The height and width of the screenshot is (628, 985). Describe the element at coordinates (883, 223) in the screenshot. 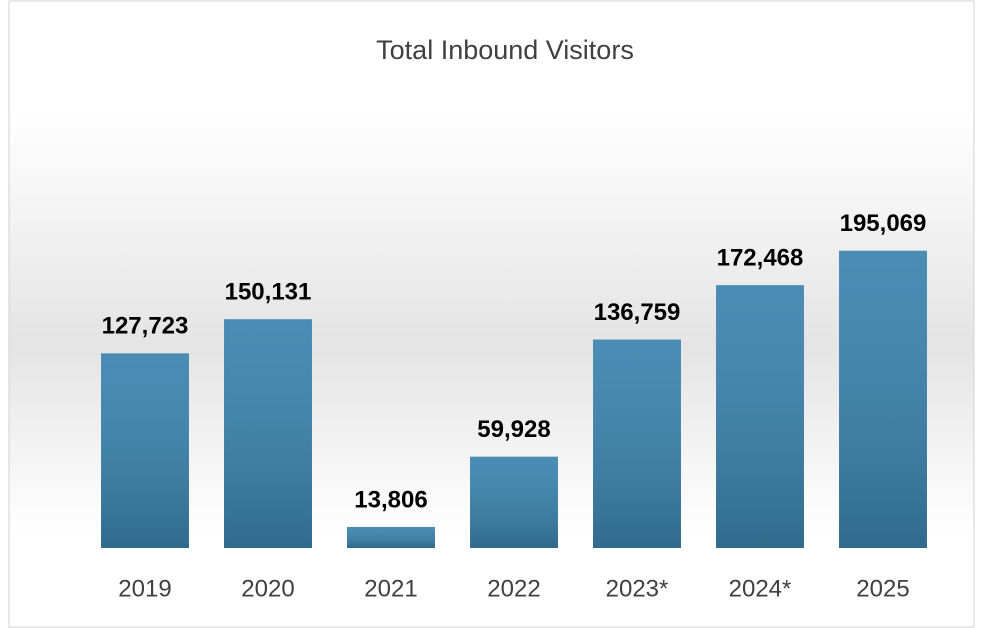

I see `data-label: 195,069` at that location.